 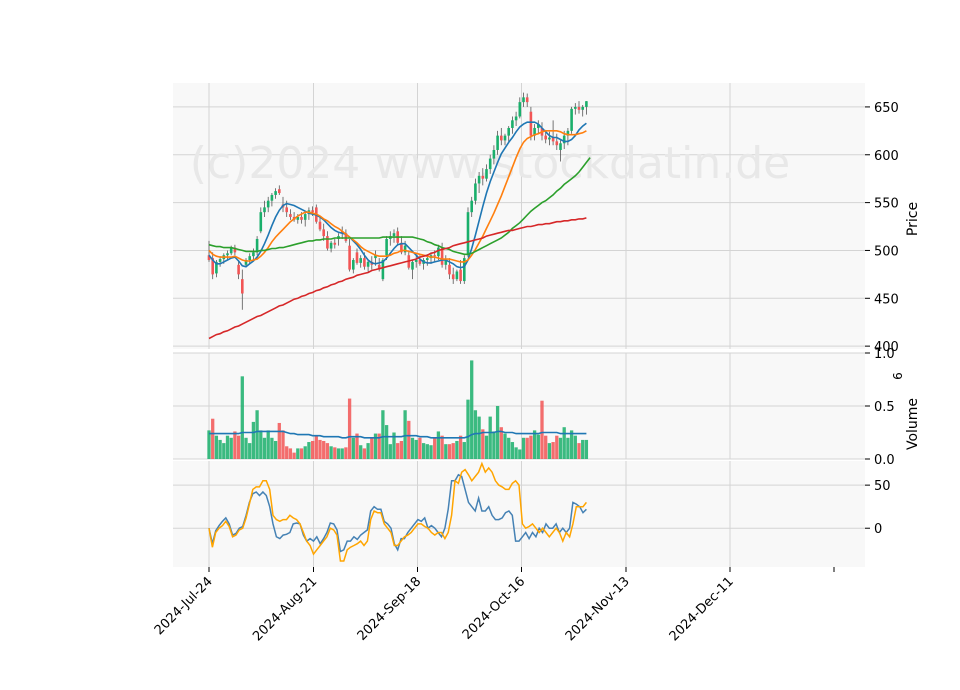 What do you see at coordinates (913, 424) in the screenshot?
I see `volume-axis-label: Volume` at bounding box center [913, 424].